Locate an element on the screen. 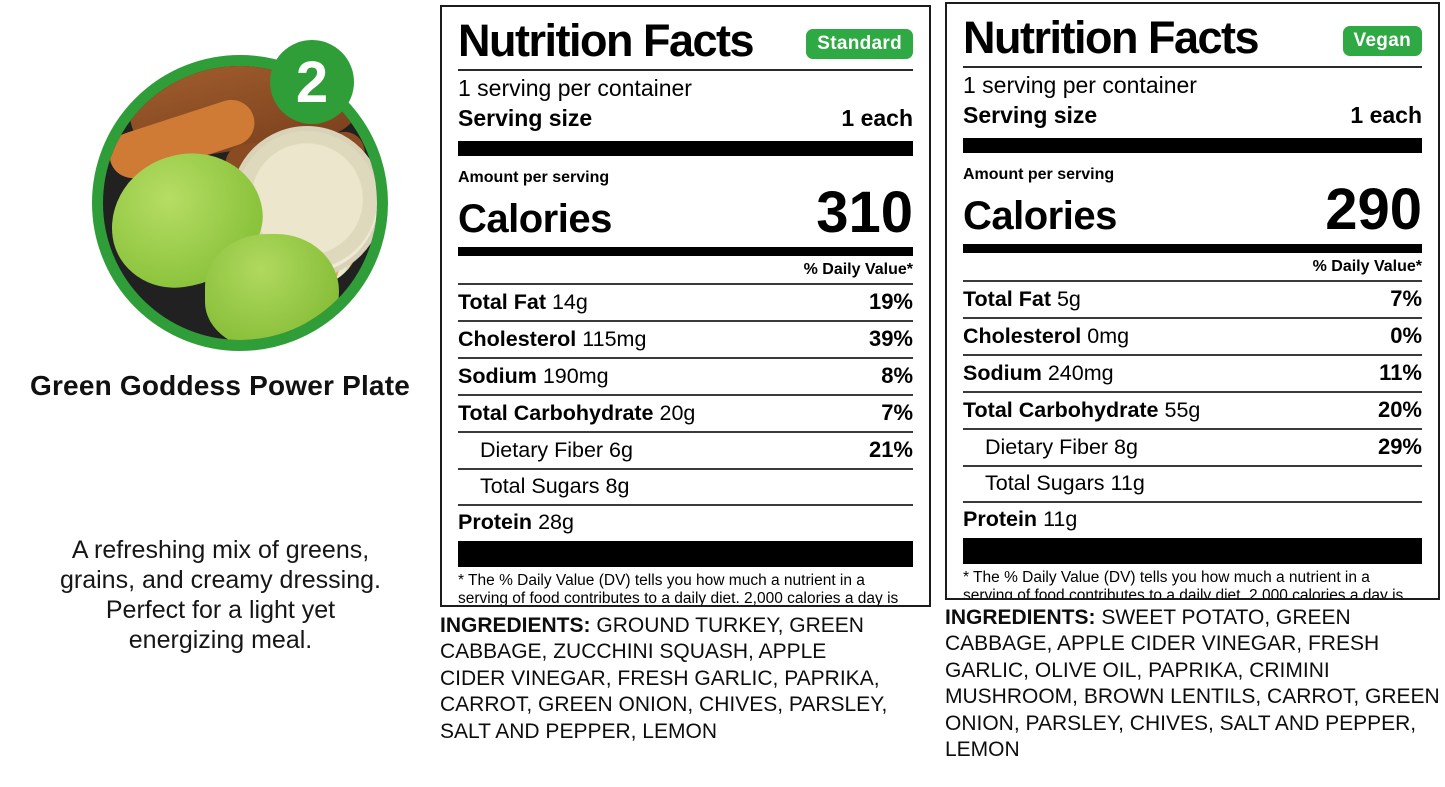  nutrient-row-dietary-fiber: Dietary Fiber 6g 21% is located at coordinates (685, 451).